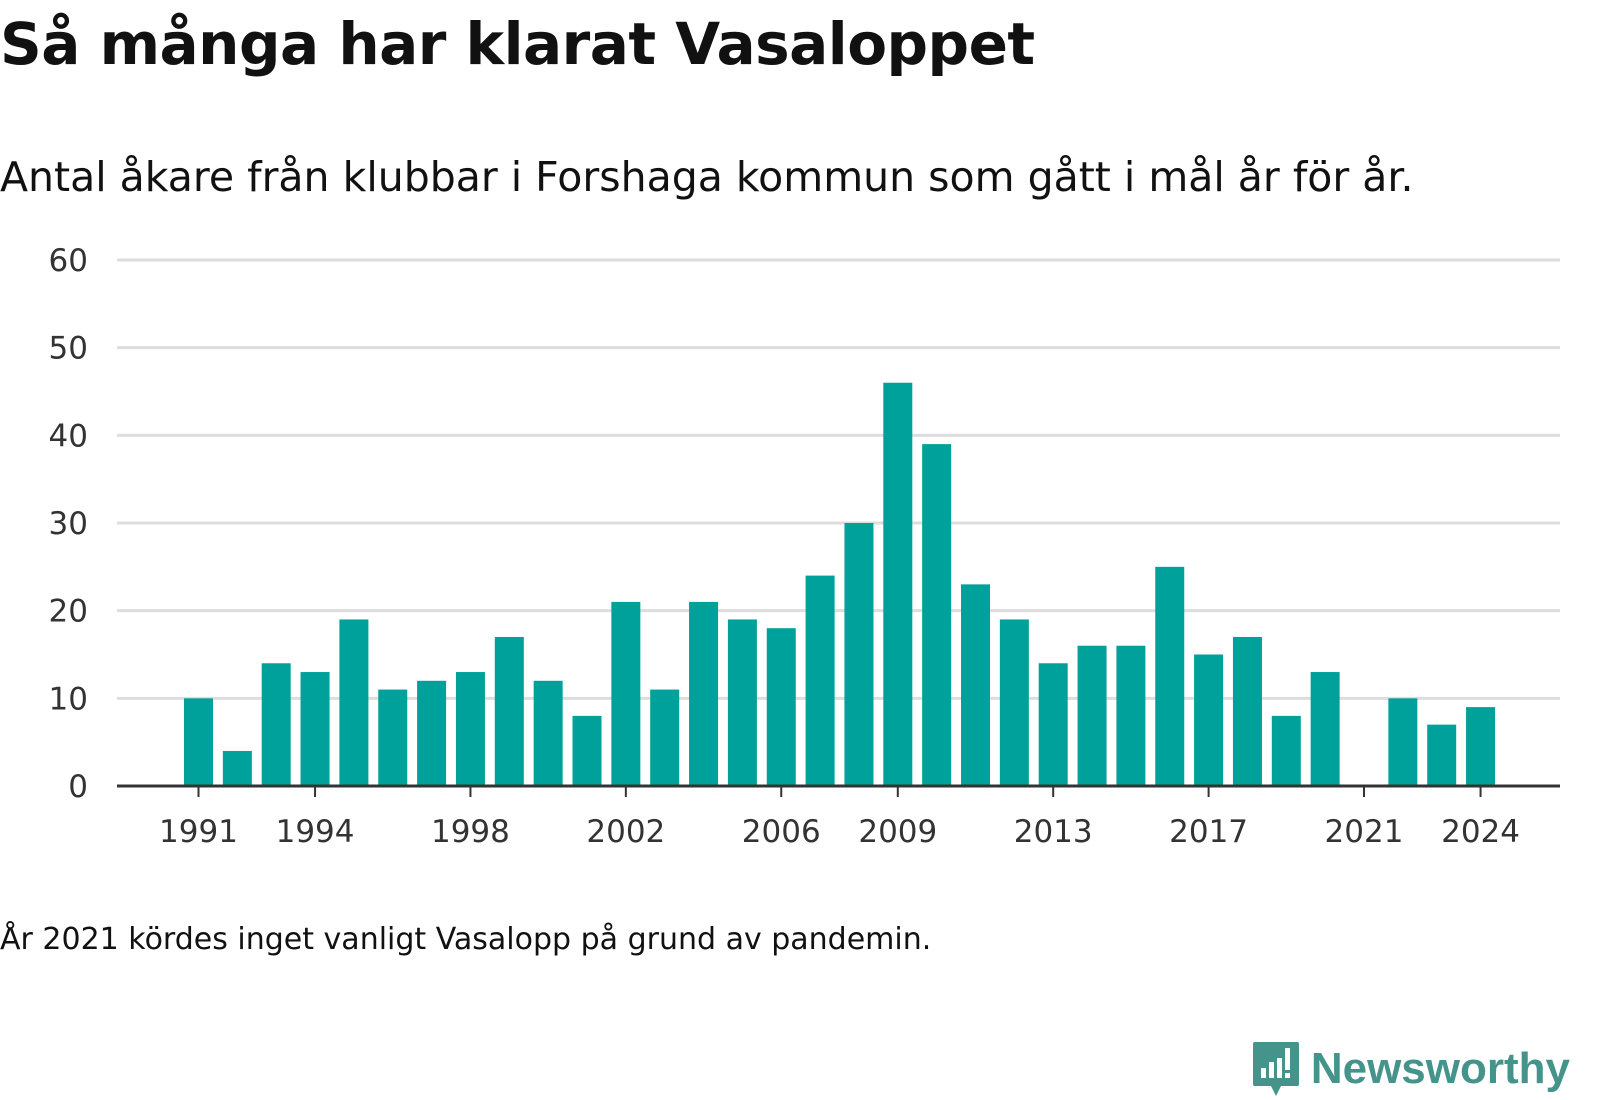 The image size is (1600, 1100). I want to click on x-tick-label: 1994, so click(315, 832).